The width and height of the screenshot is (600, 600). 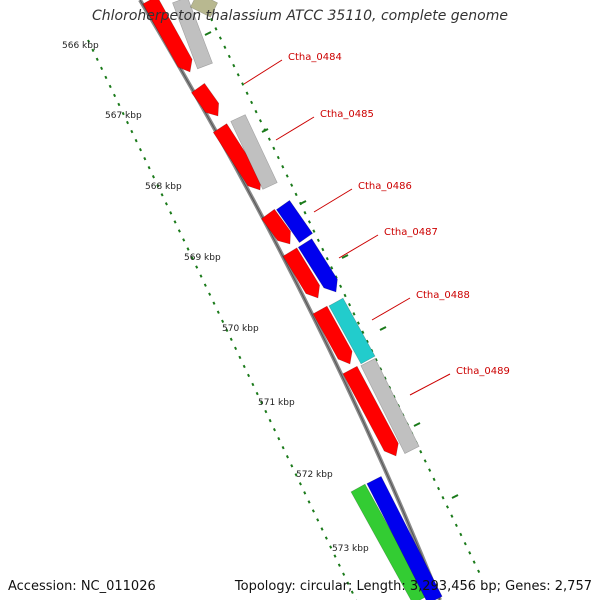 What do you see at coordinates (240, 329) in the screenshot?
I see `scale-label-kbp: 570 kbp` at bounding box center [240, 329].